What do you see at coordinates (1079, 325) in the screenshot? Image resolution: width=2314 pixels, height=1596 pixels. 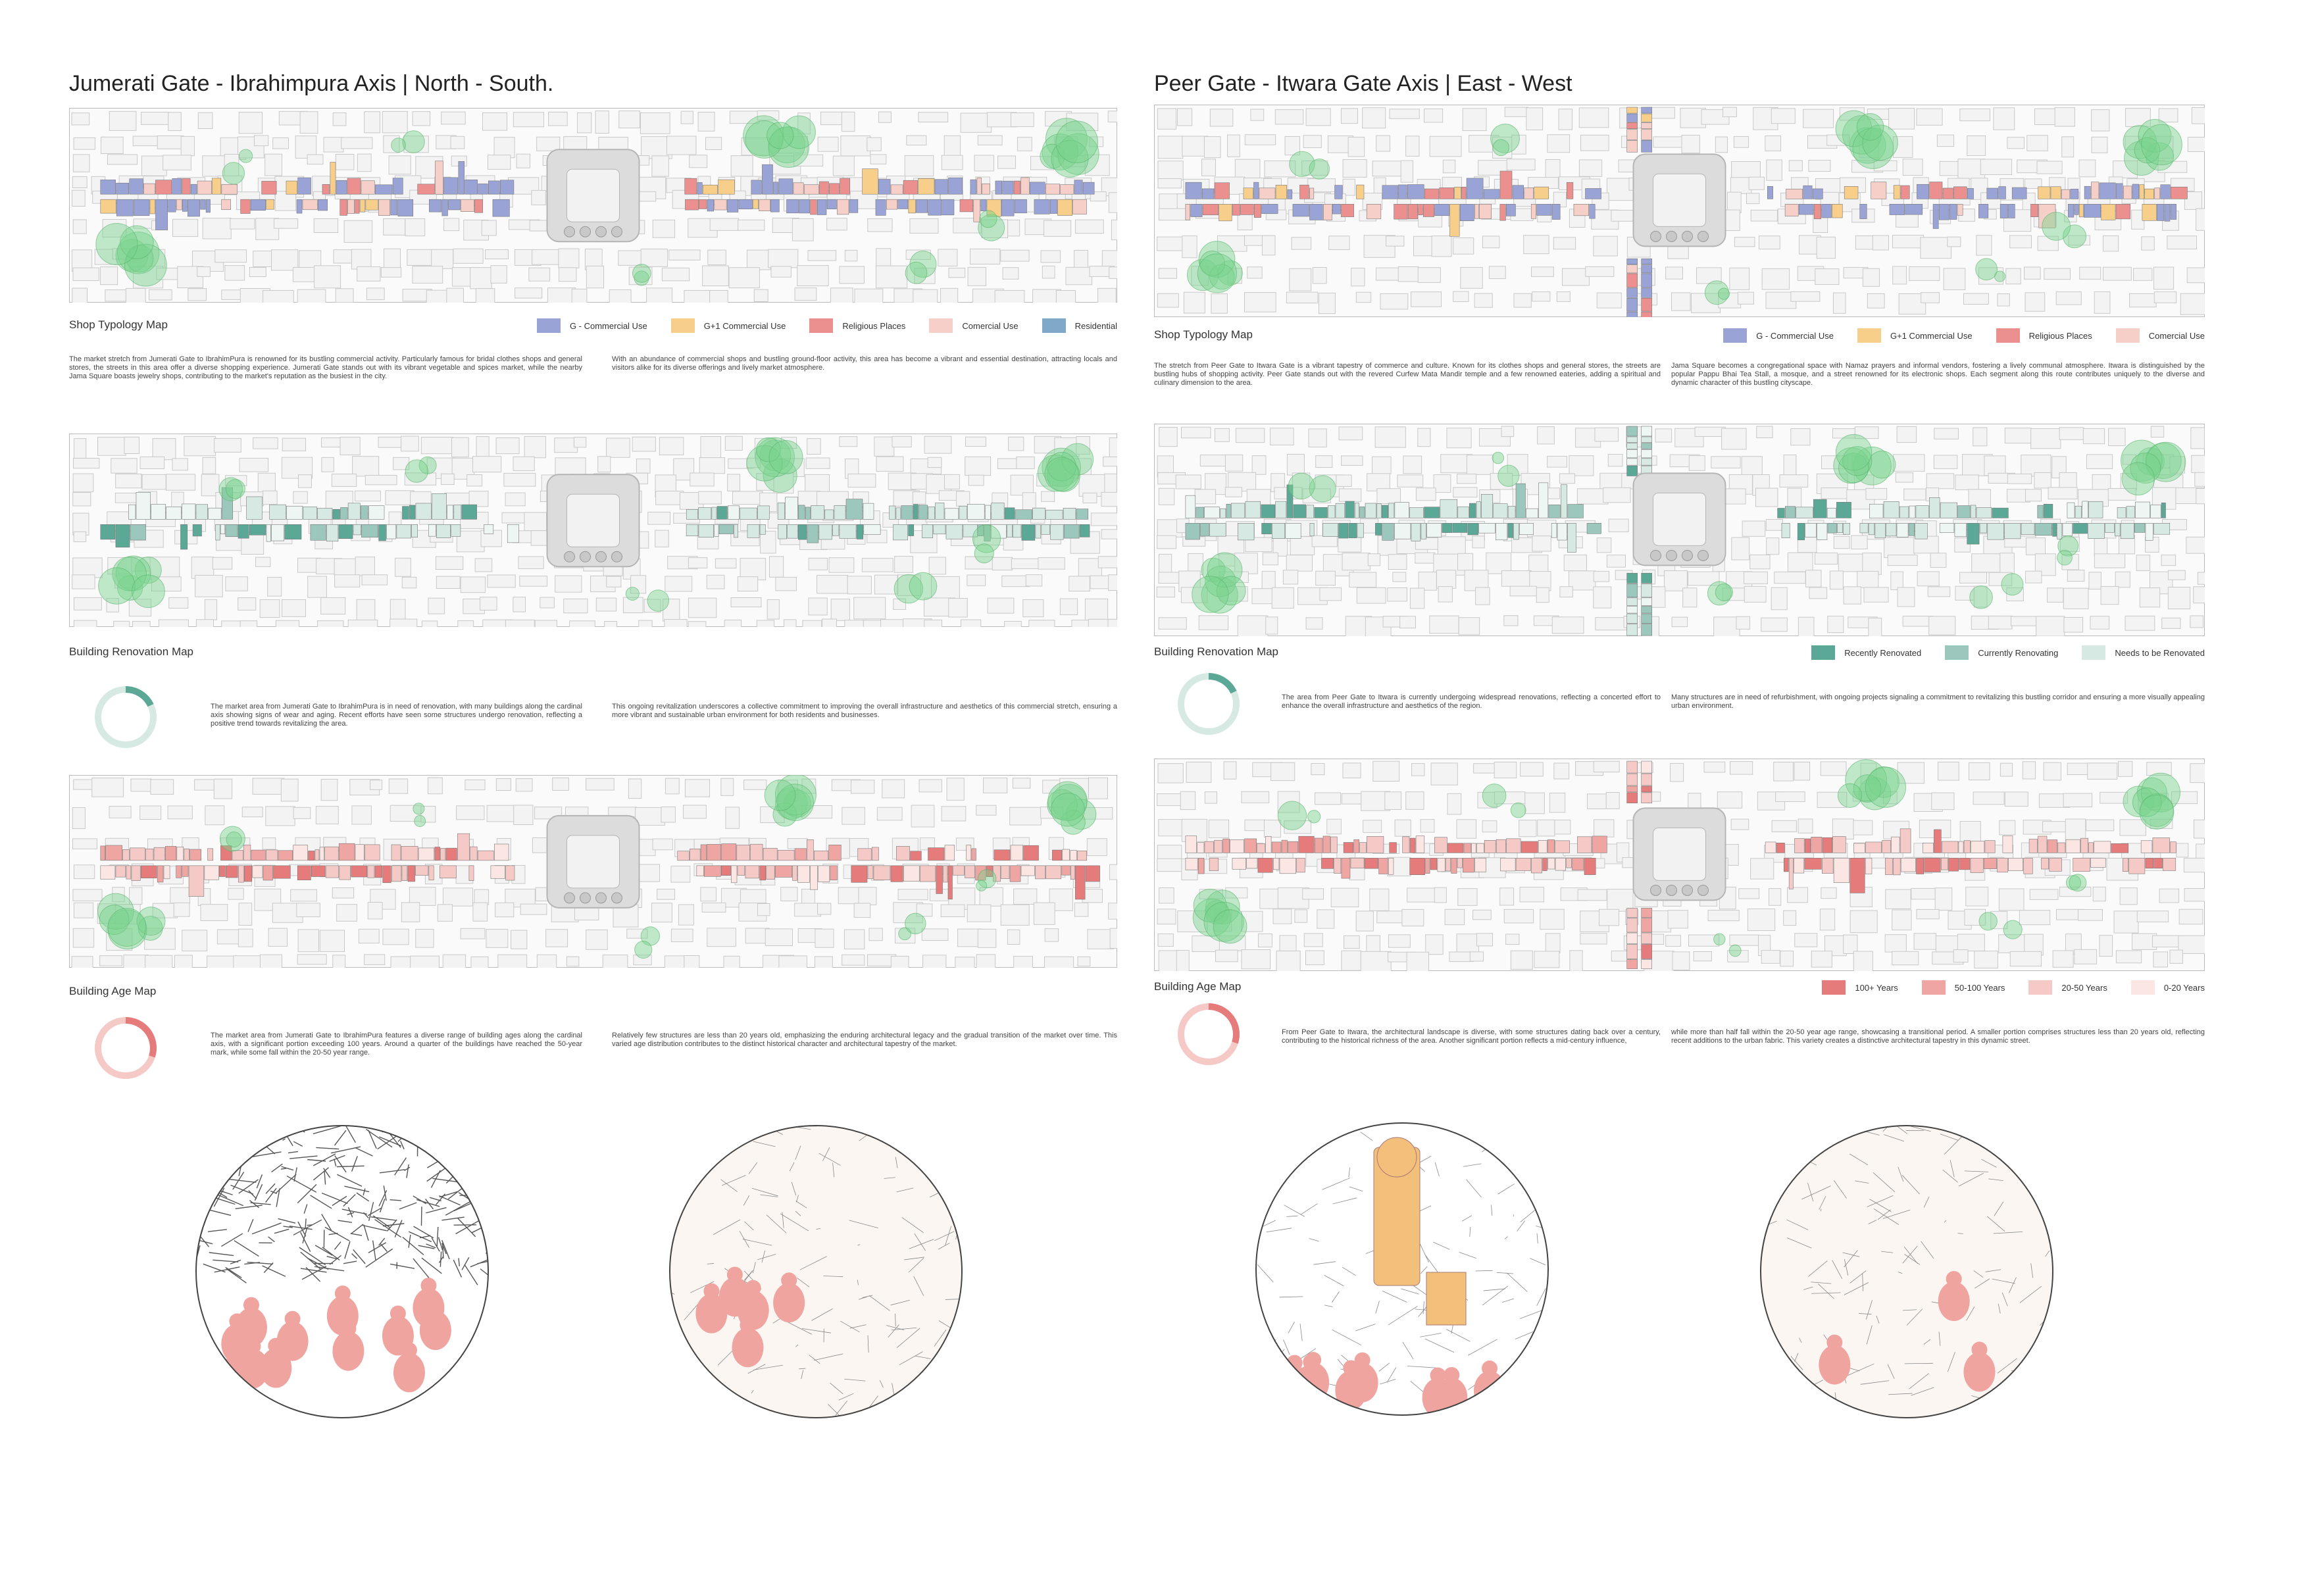 I see `legend-item: Residential` at bounding box center [1079, 325].